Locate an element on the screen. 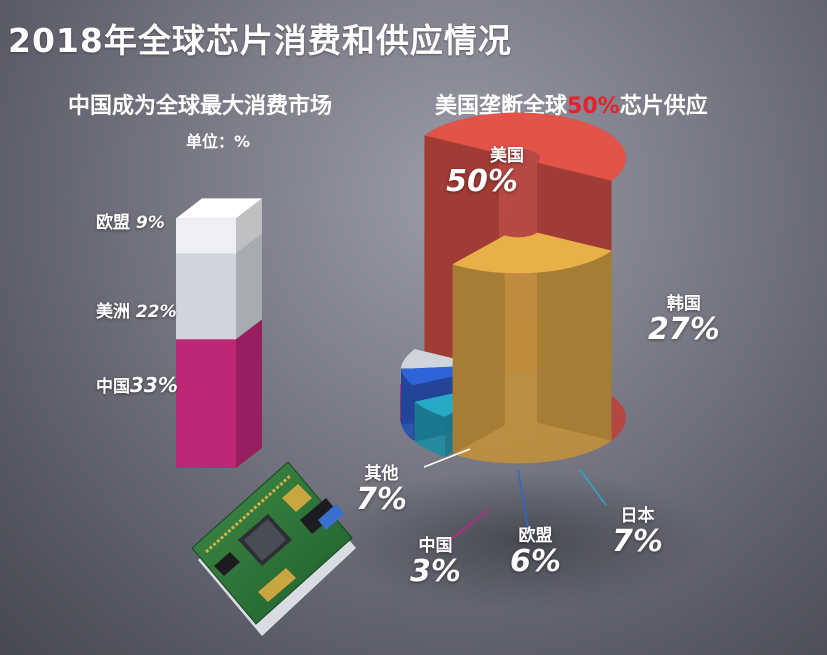 Image resolution: width=827 pixels, height=655 pixels. pie-label-eu: 欧盟 6% is located at coordinates (535, 552).